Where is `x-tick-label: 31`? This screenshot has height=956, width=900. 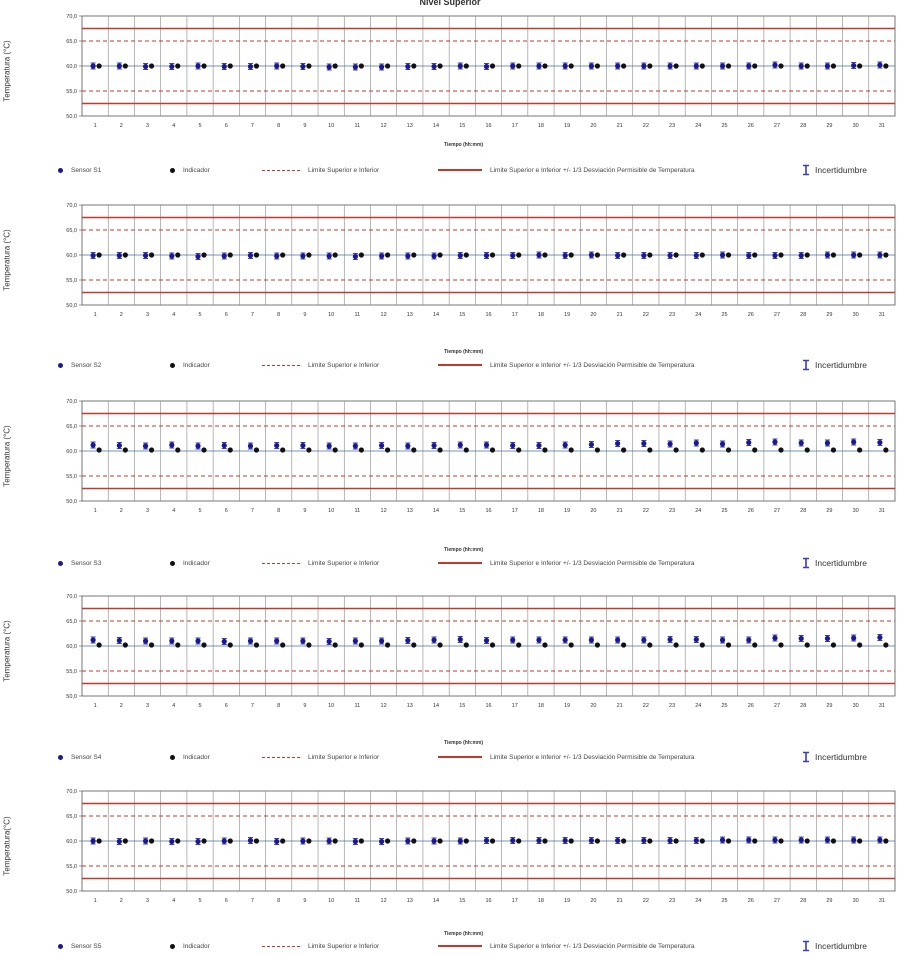
x-tick-label: 31 is located at coordinates (882, 706).